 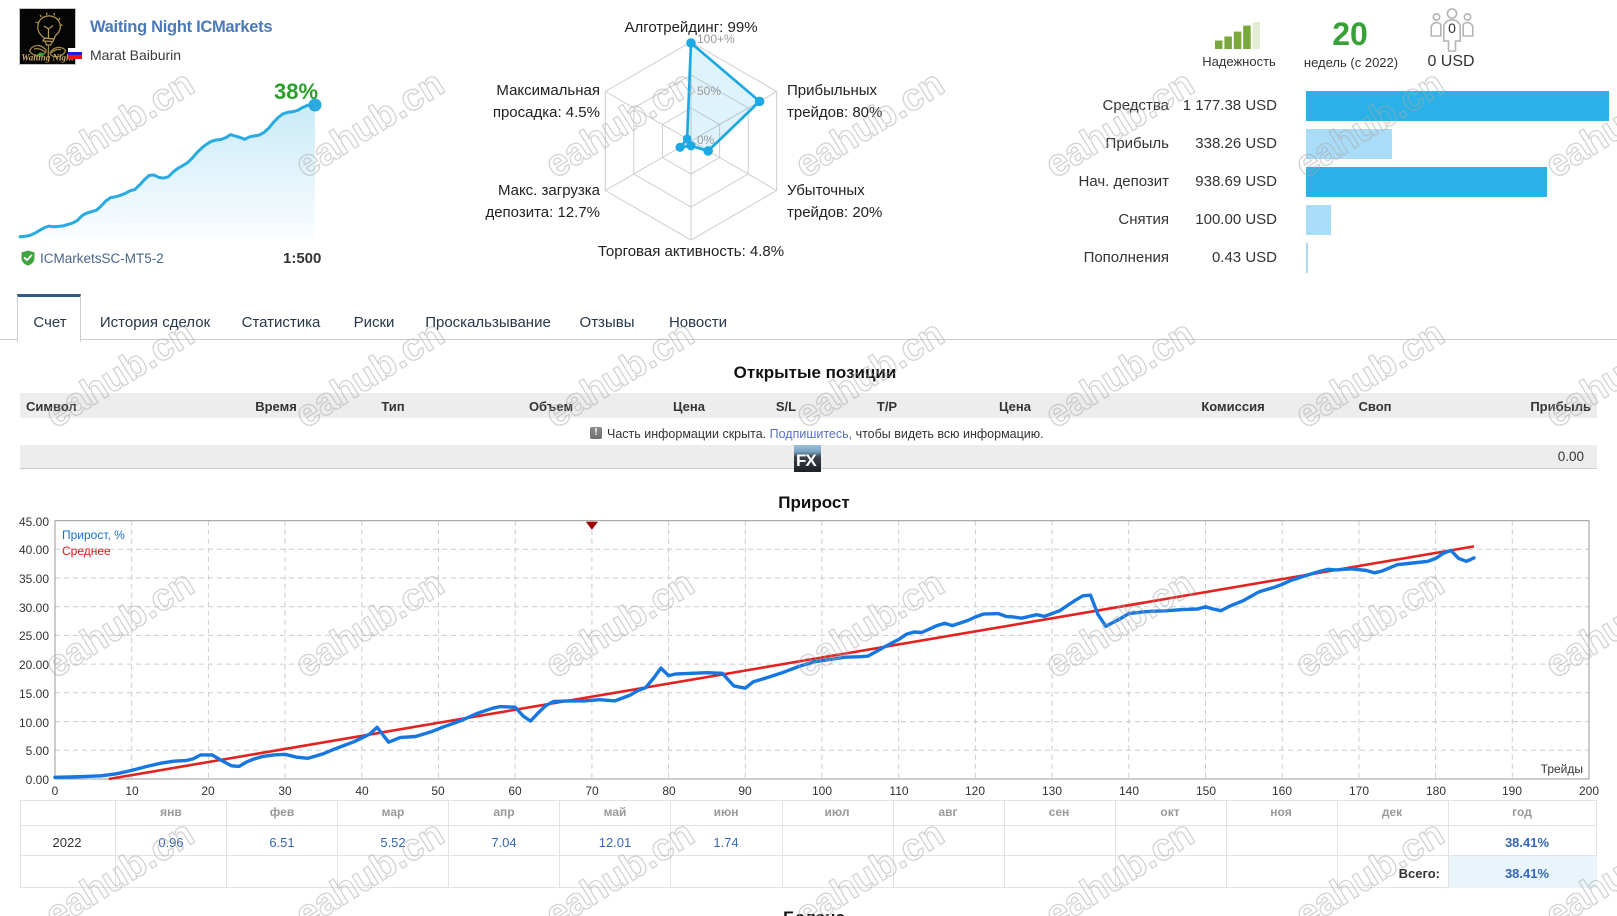 What do you see at coordinates (86, 551) in the screenshot?
I see `svg-text: Среднее` at bounding box center [86, 551].